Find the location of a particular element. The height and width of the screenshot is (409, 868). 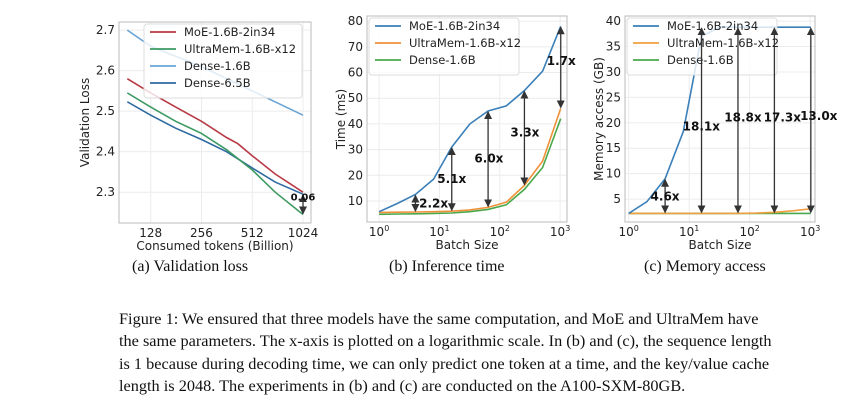

y-tick-label: 15 is located at coordinates (613, 148).